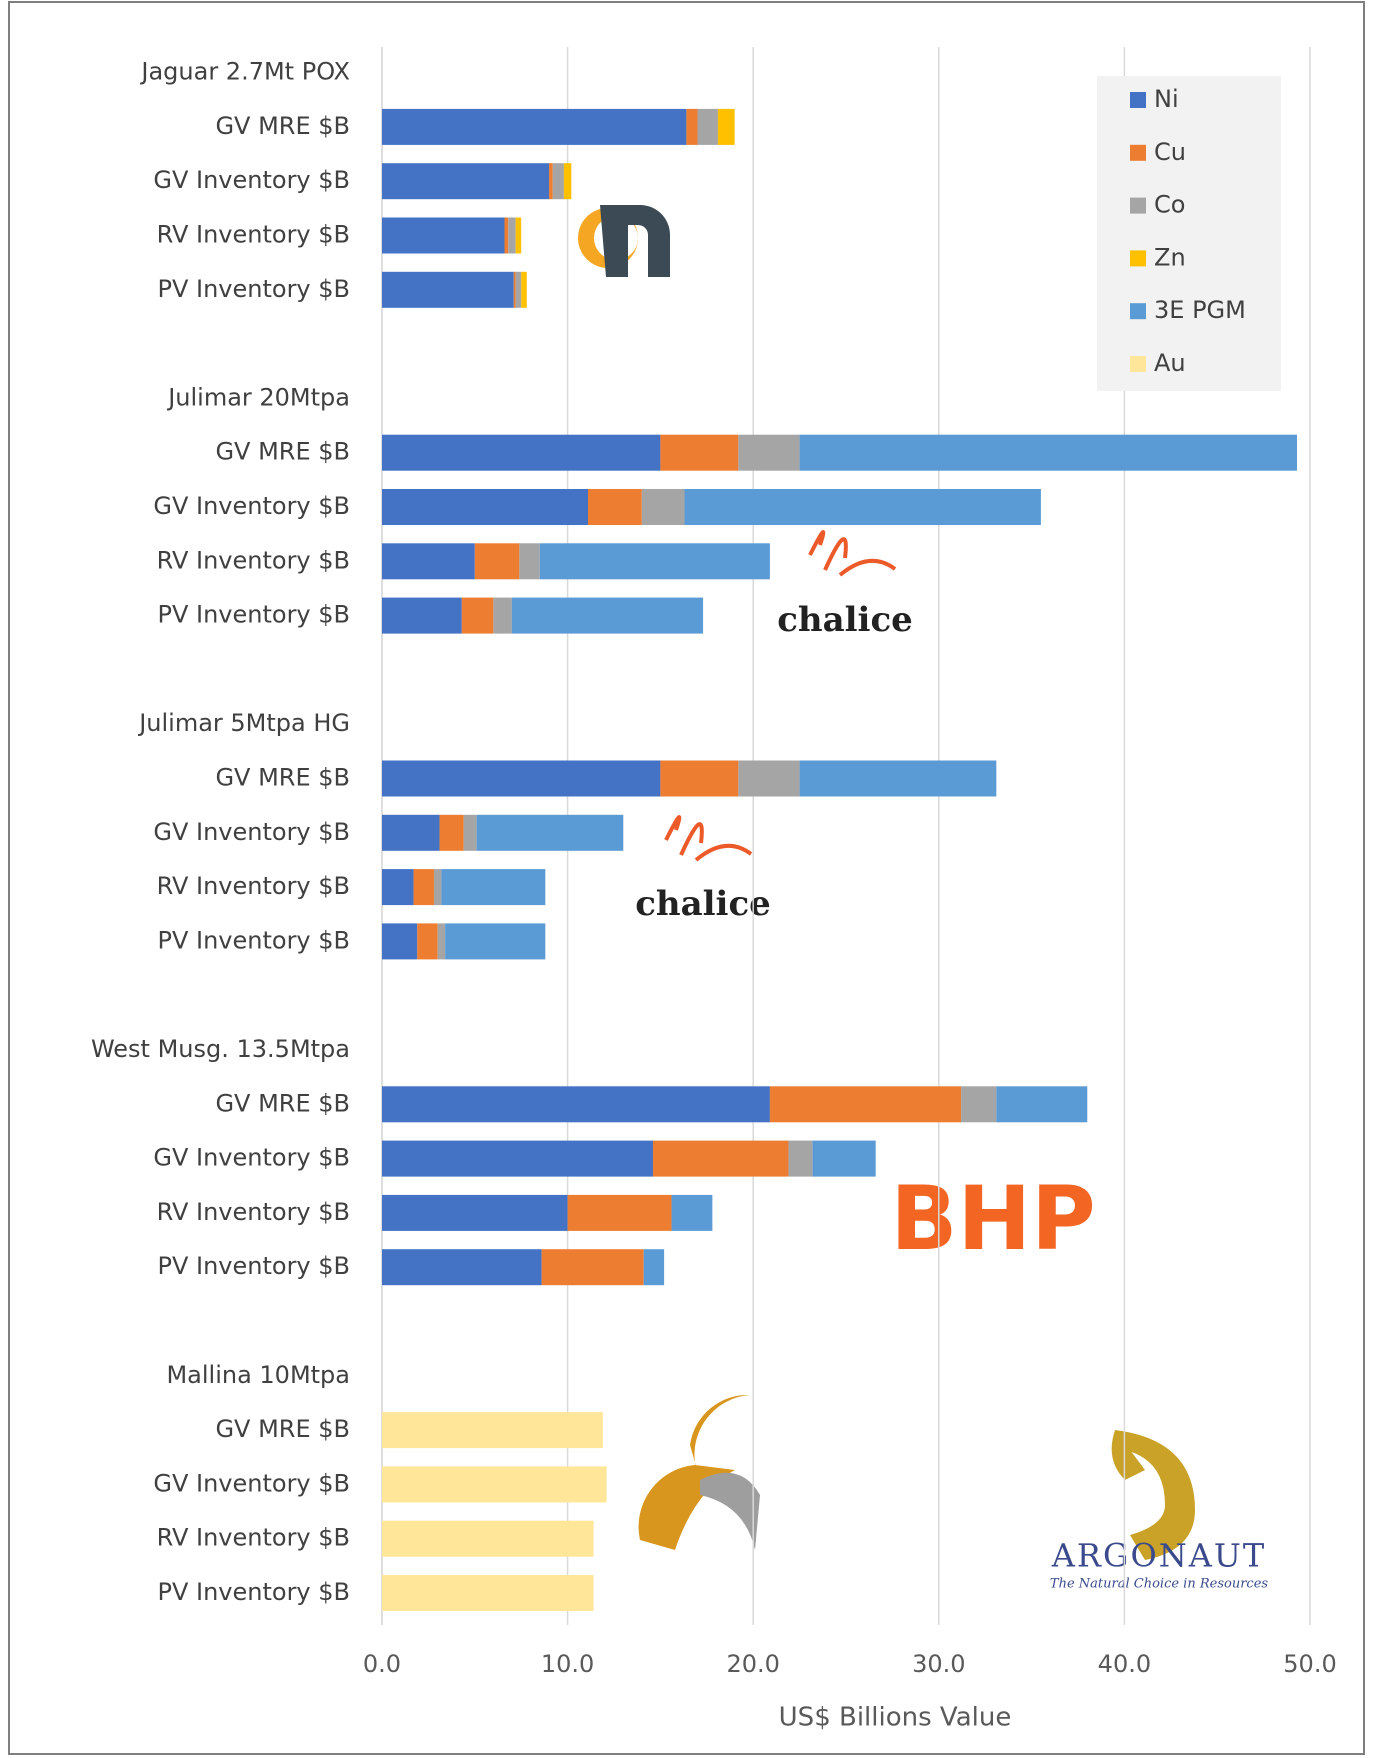 Image resolution: width=1373 pixels, height=1758 pixels. I want to click on logo-argonaut, so click(1153, 1495).